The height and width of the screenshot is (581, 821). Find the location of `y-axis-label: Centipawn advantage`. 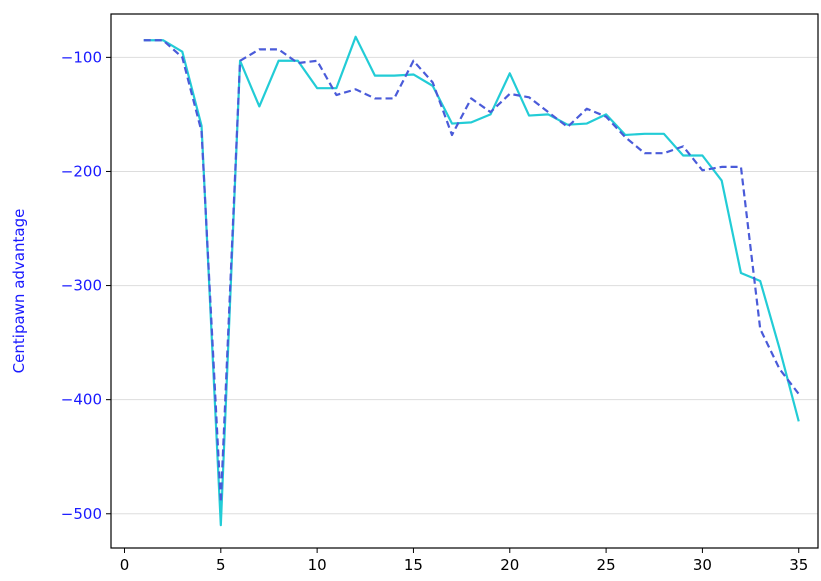

y-axis-label: Centipawn advantage is located at coordinates (19, 291).